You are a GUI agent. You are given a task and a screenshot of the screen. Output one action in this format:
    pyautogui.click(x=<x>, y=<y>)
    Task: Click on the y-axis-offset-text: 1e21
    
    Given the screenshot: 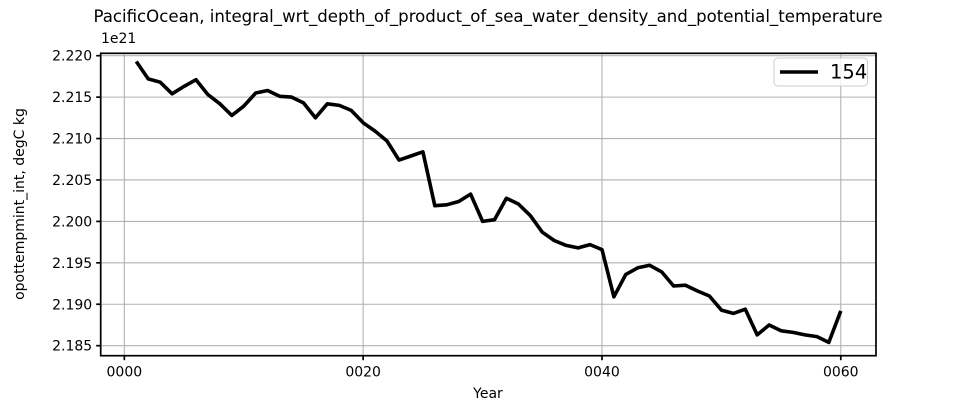 What is the action you would take?
    pyautogui.click(x=118, y=39)
    